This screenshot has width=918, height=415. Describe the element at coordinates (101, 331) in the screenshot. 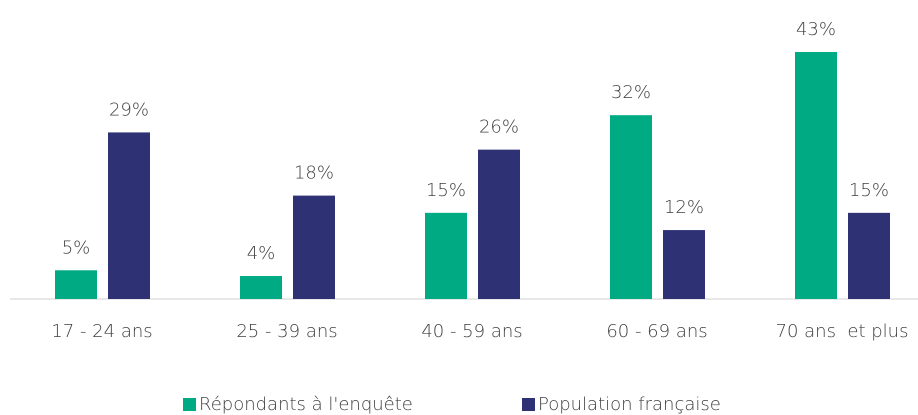

I see `x-tick-label: 17 - 24 ans` at that location.